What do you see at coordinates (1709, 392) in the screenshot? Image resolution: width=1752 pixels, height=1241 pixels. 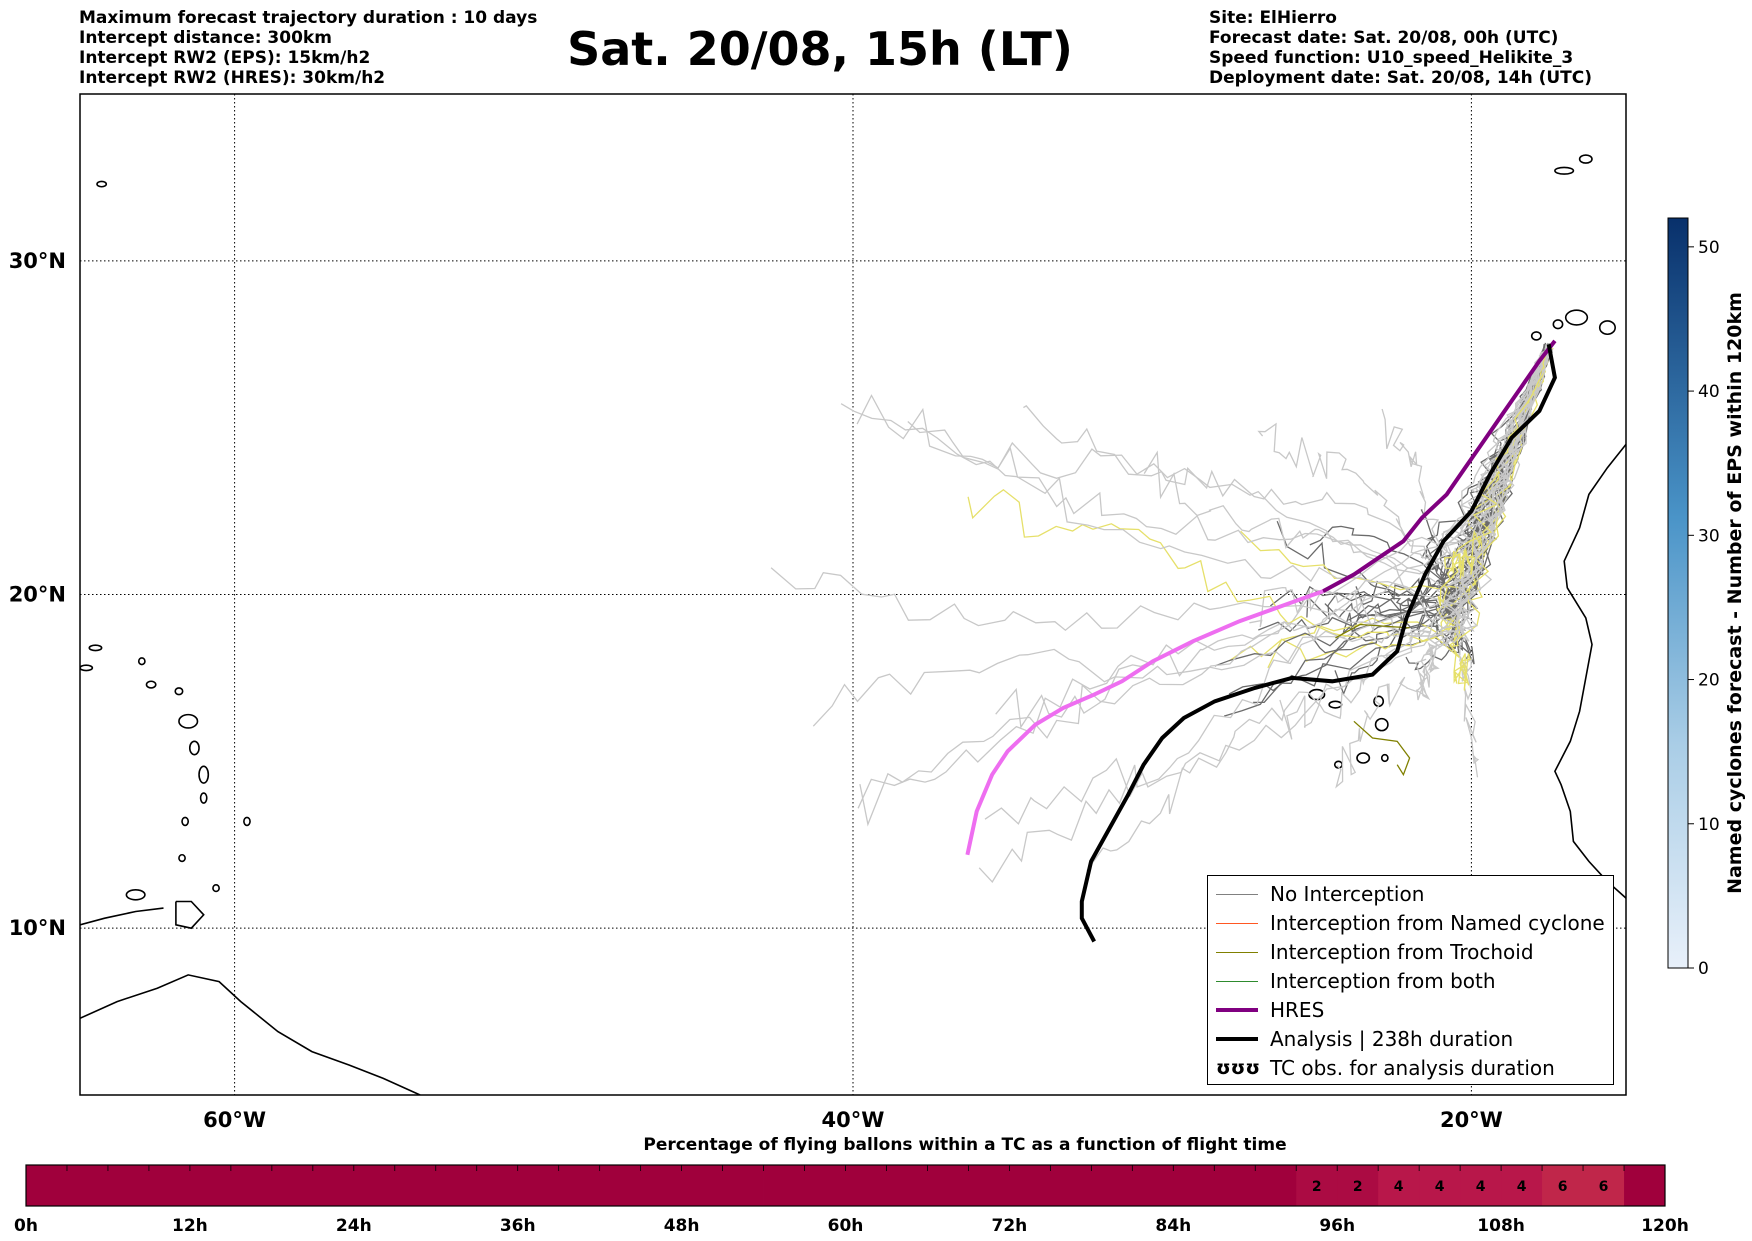 I see `colorbar-tick-label: 40` at bounding box center [1709, 392].